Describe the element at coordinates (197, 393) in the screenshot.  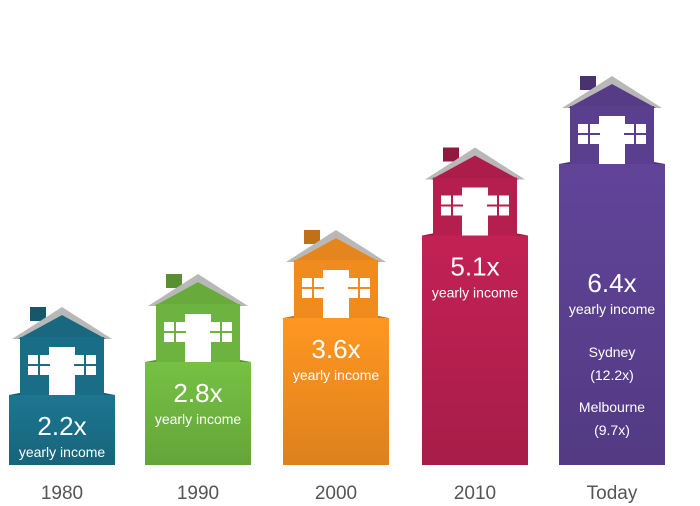
I see `value-label: 2.8x` at that location.